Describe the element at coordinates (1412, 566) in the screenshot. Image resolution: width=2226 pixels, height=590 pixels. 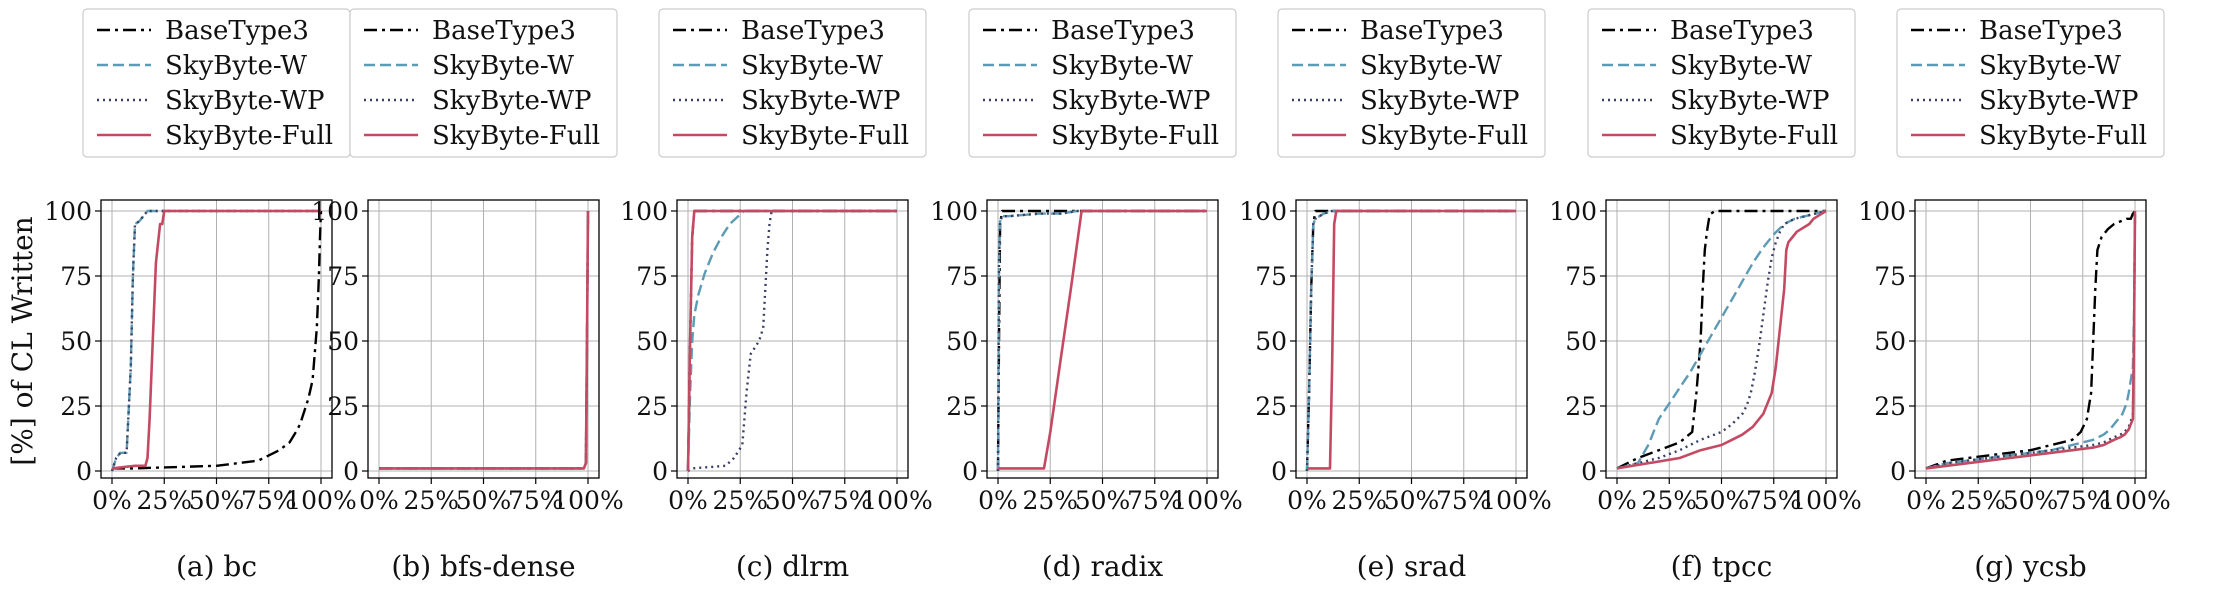
I see `panel-caption: (e) srad` at that location.